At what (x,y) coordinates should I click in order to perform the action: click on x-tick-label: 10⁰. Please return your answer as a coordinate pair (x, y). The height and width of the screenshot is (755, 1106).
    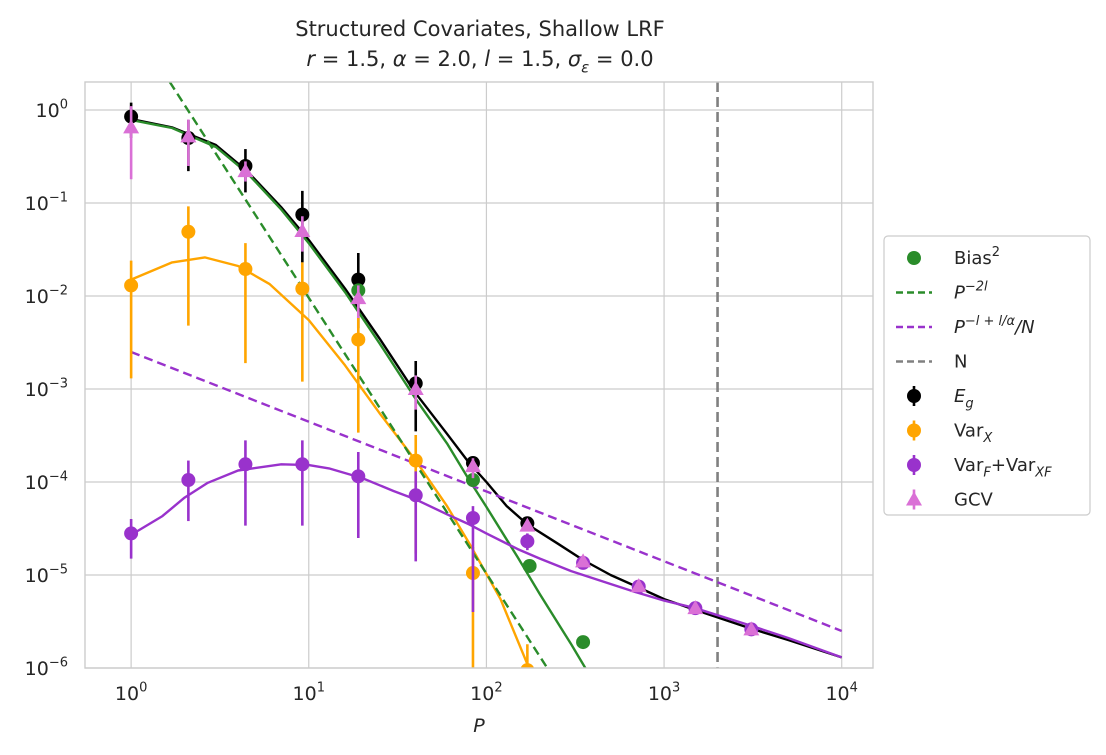
    Looking at the image, I should click on (131, 692).